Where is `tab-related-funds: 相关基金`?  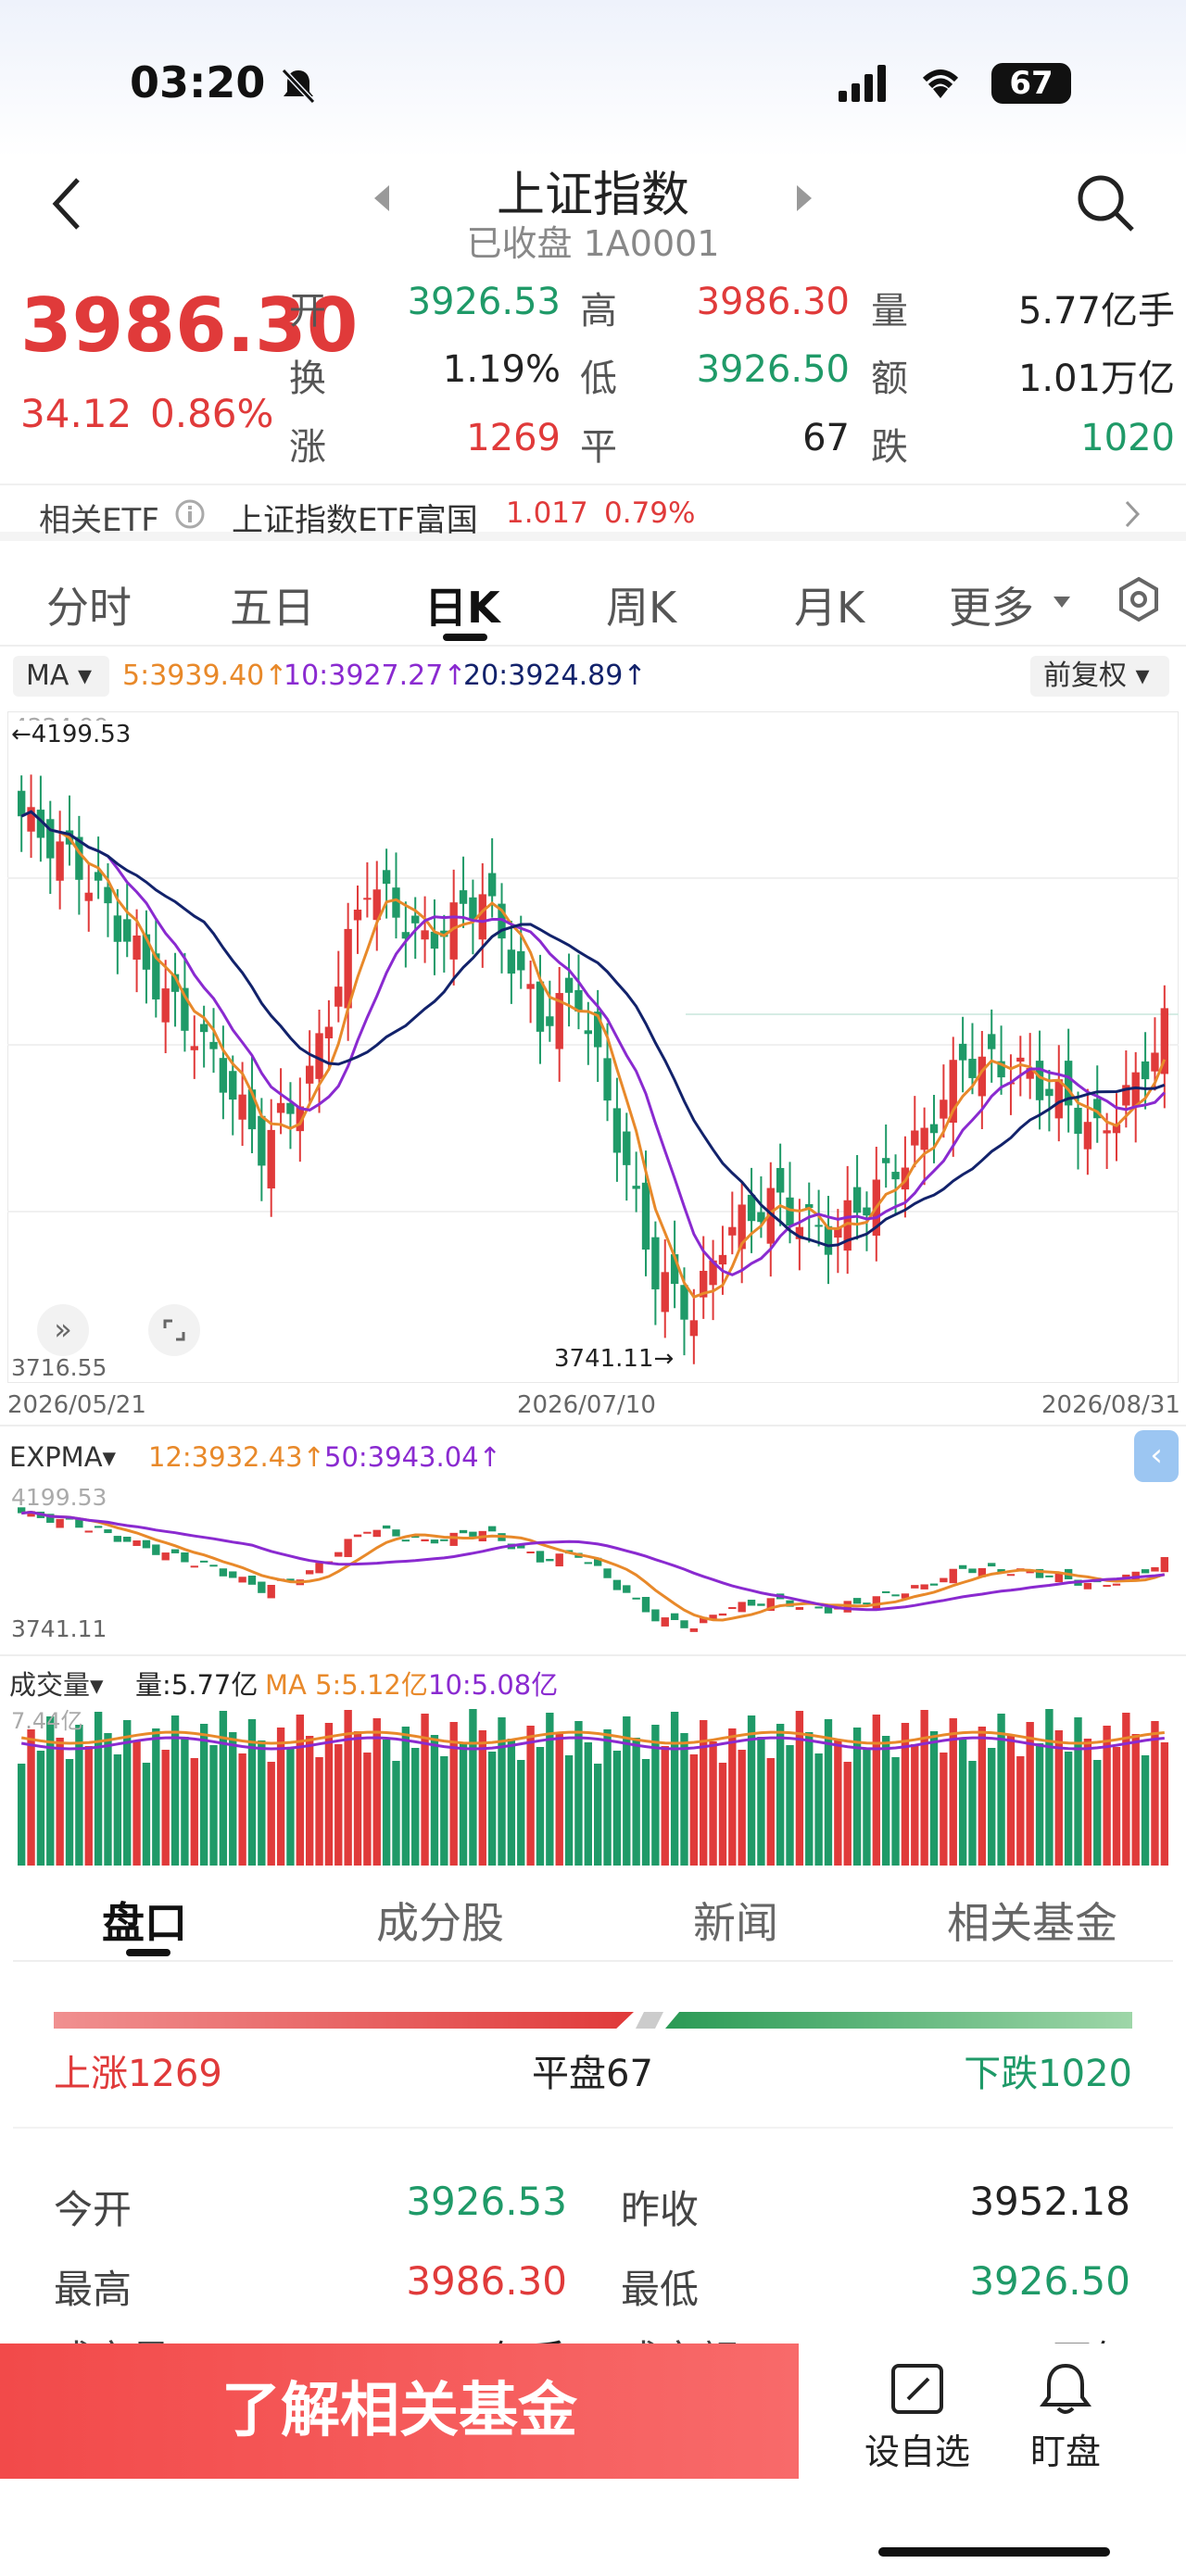 tab-related-funds: 相关基金 is located at coordinates (1032, 1923).